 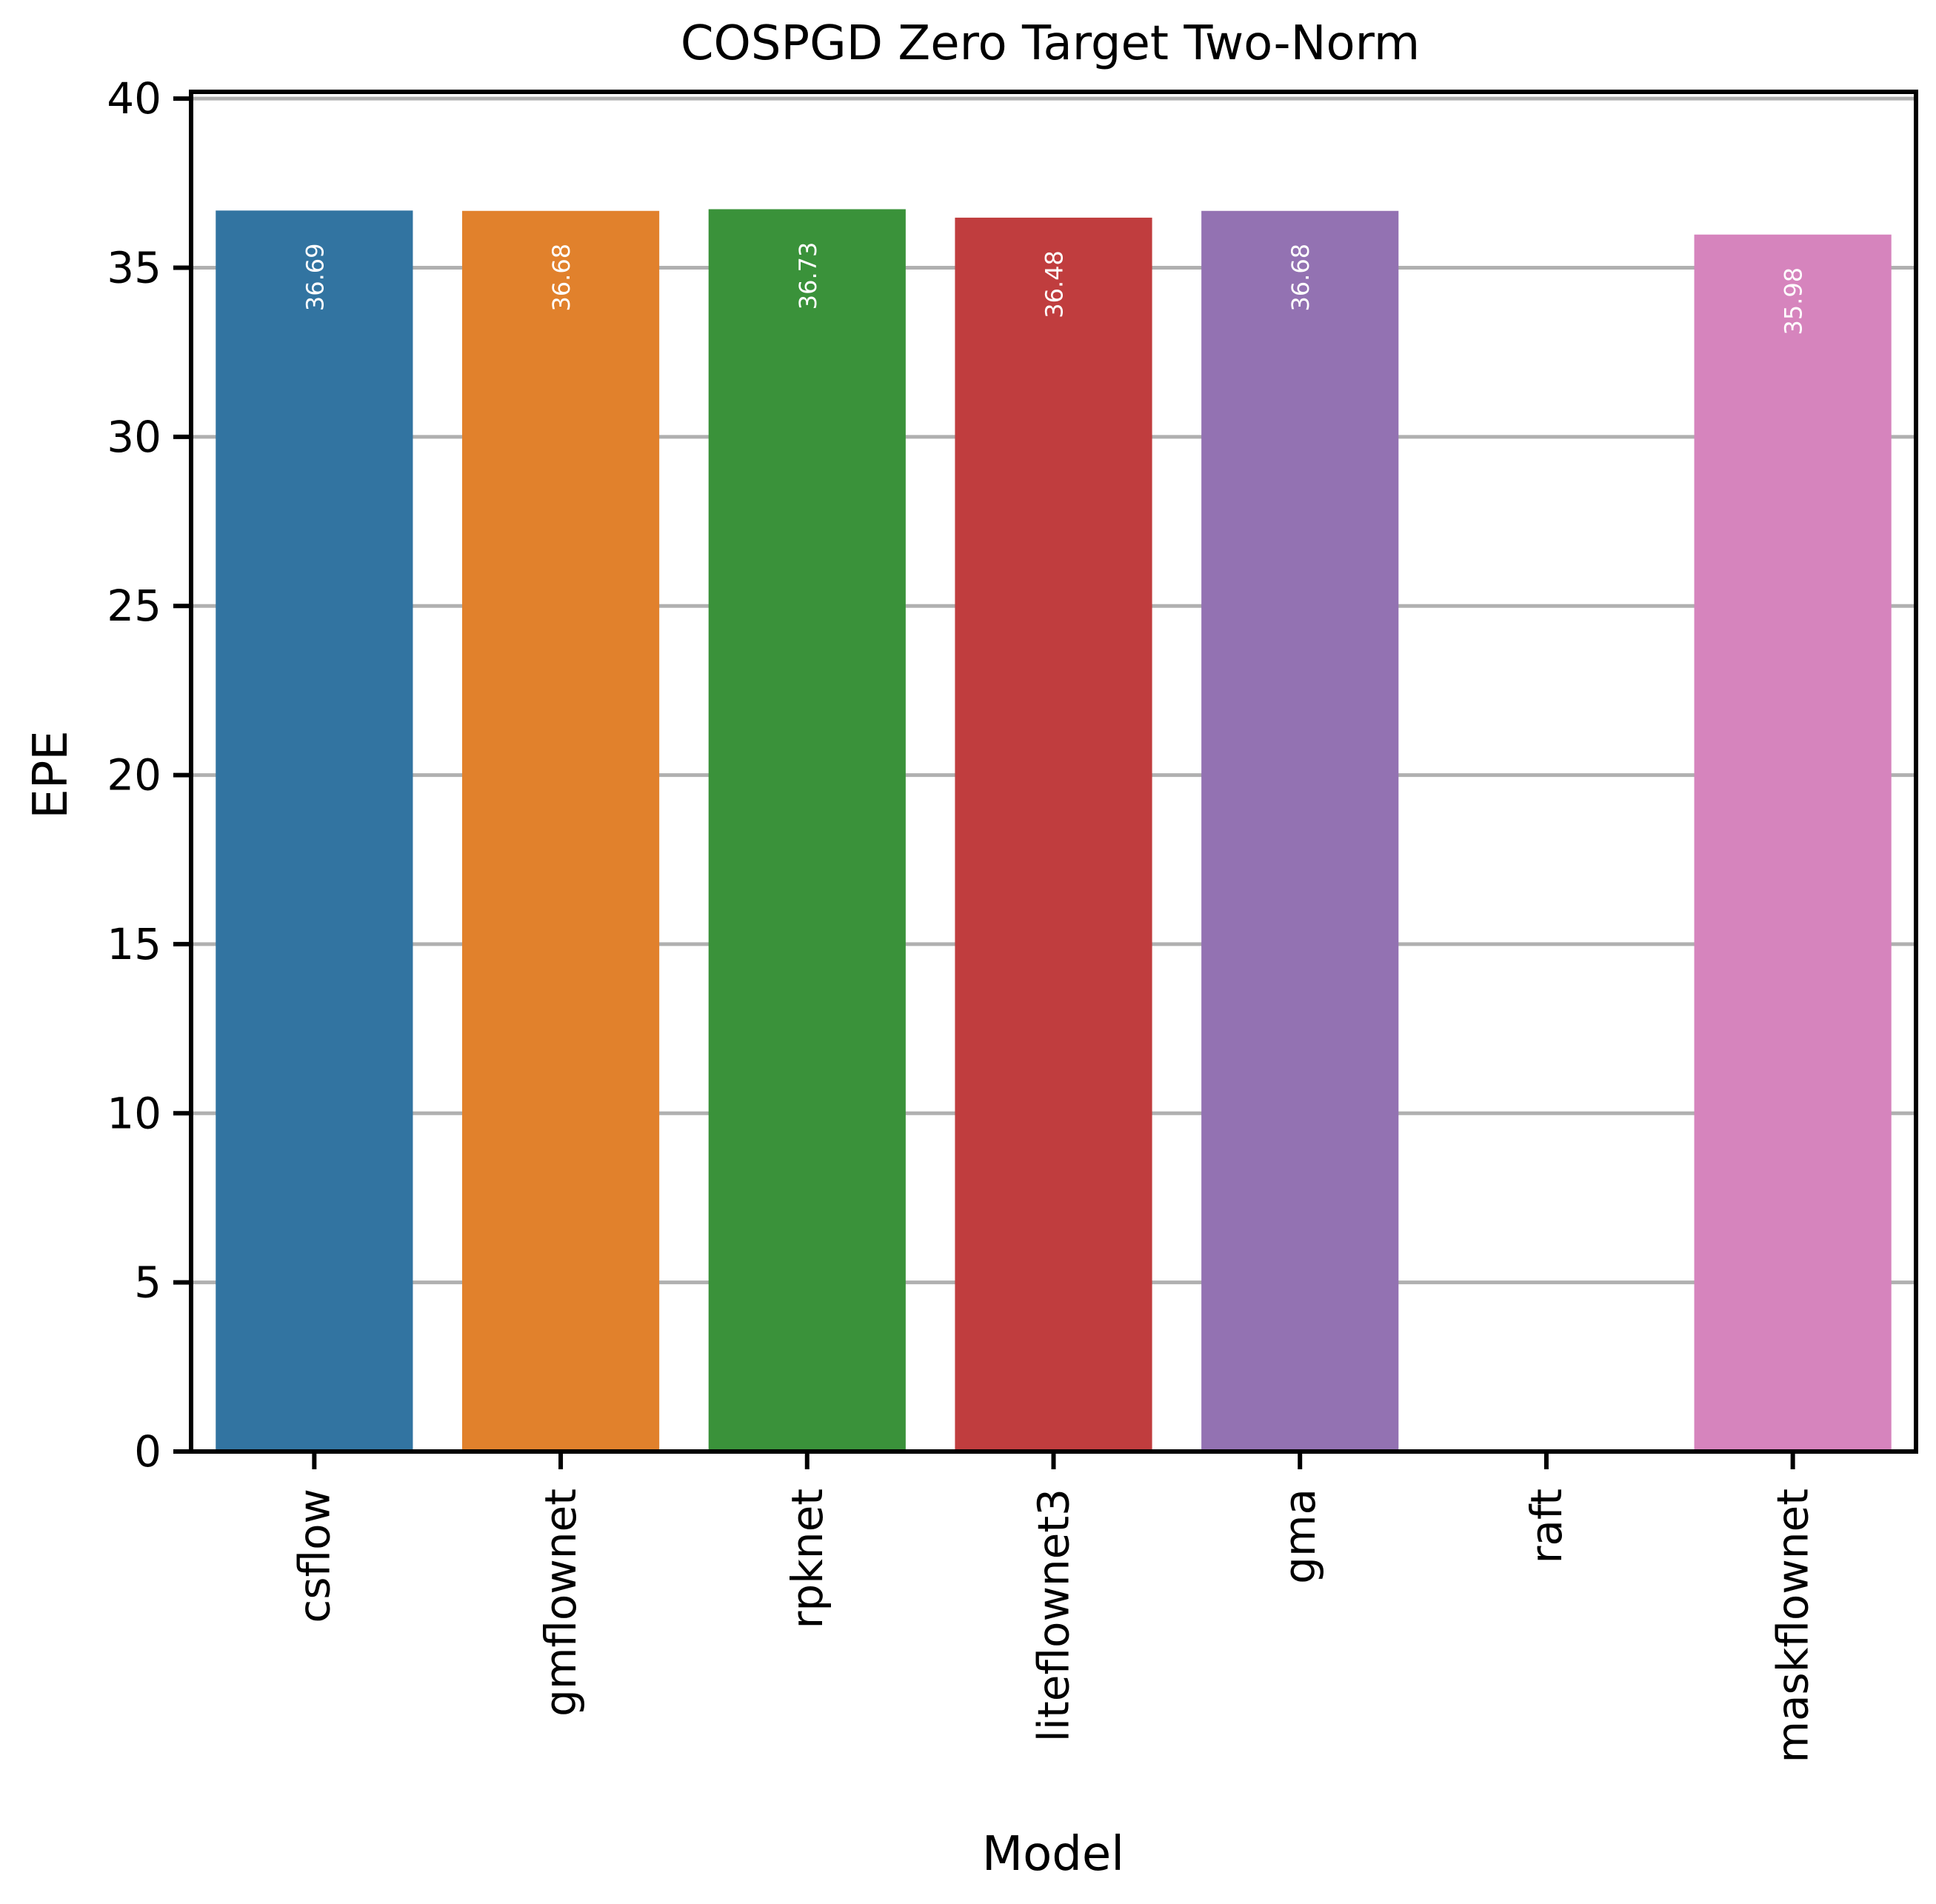 I want to click on data-label-csflow: 36.69, so click(x=315, y=278).